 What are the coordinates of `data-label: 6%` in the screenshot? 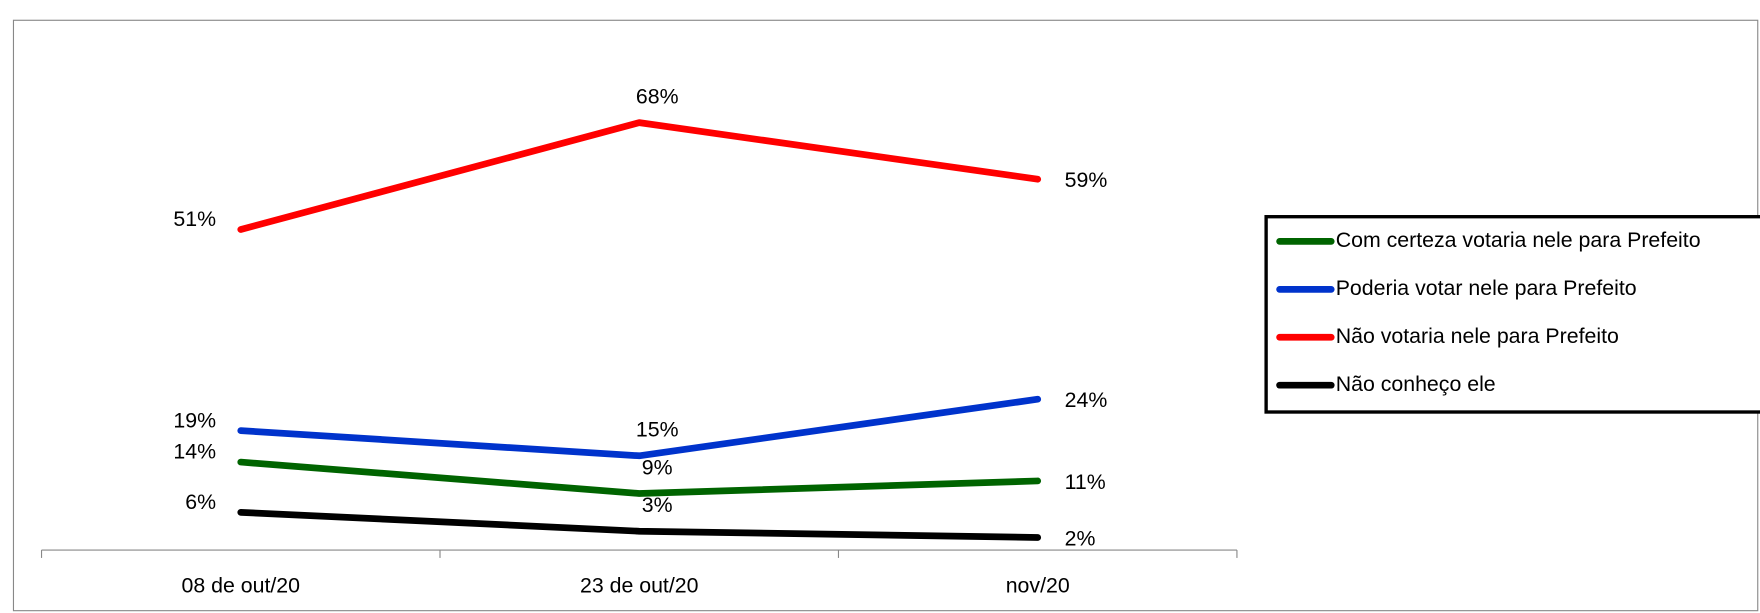 It's located at (200, 502).